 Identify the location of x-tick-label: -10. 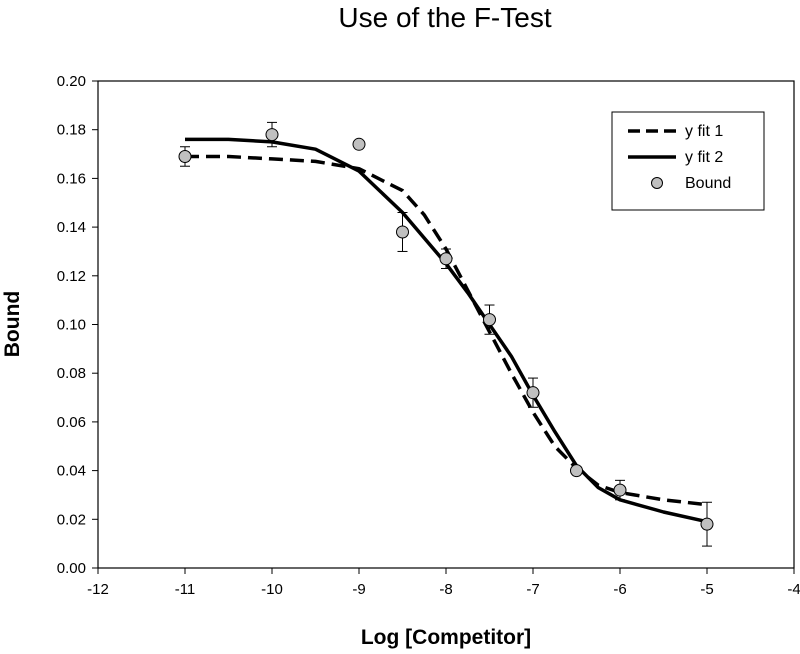
(272, 589).